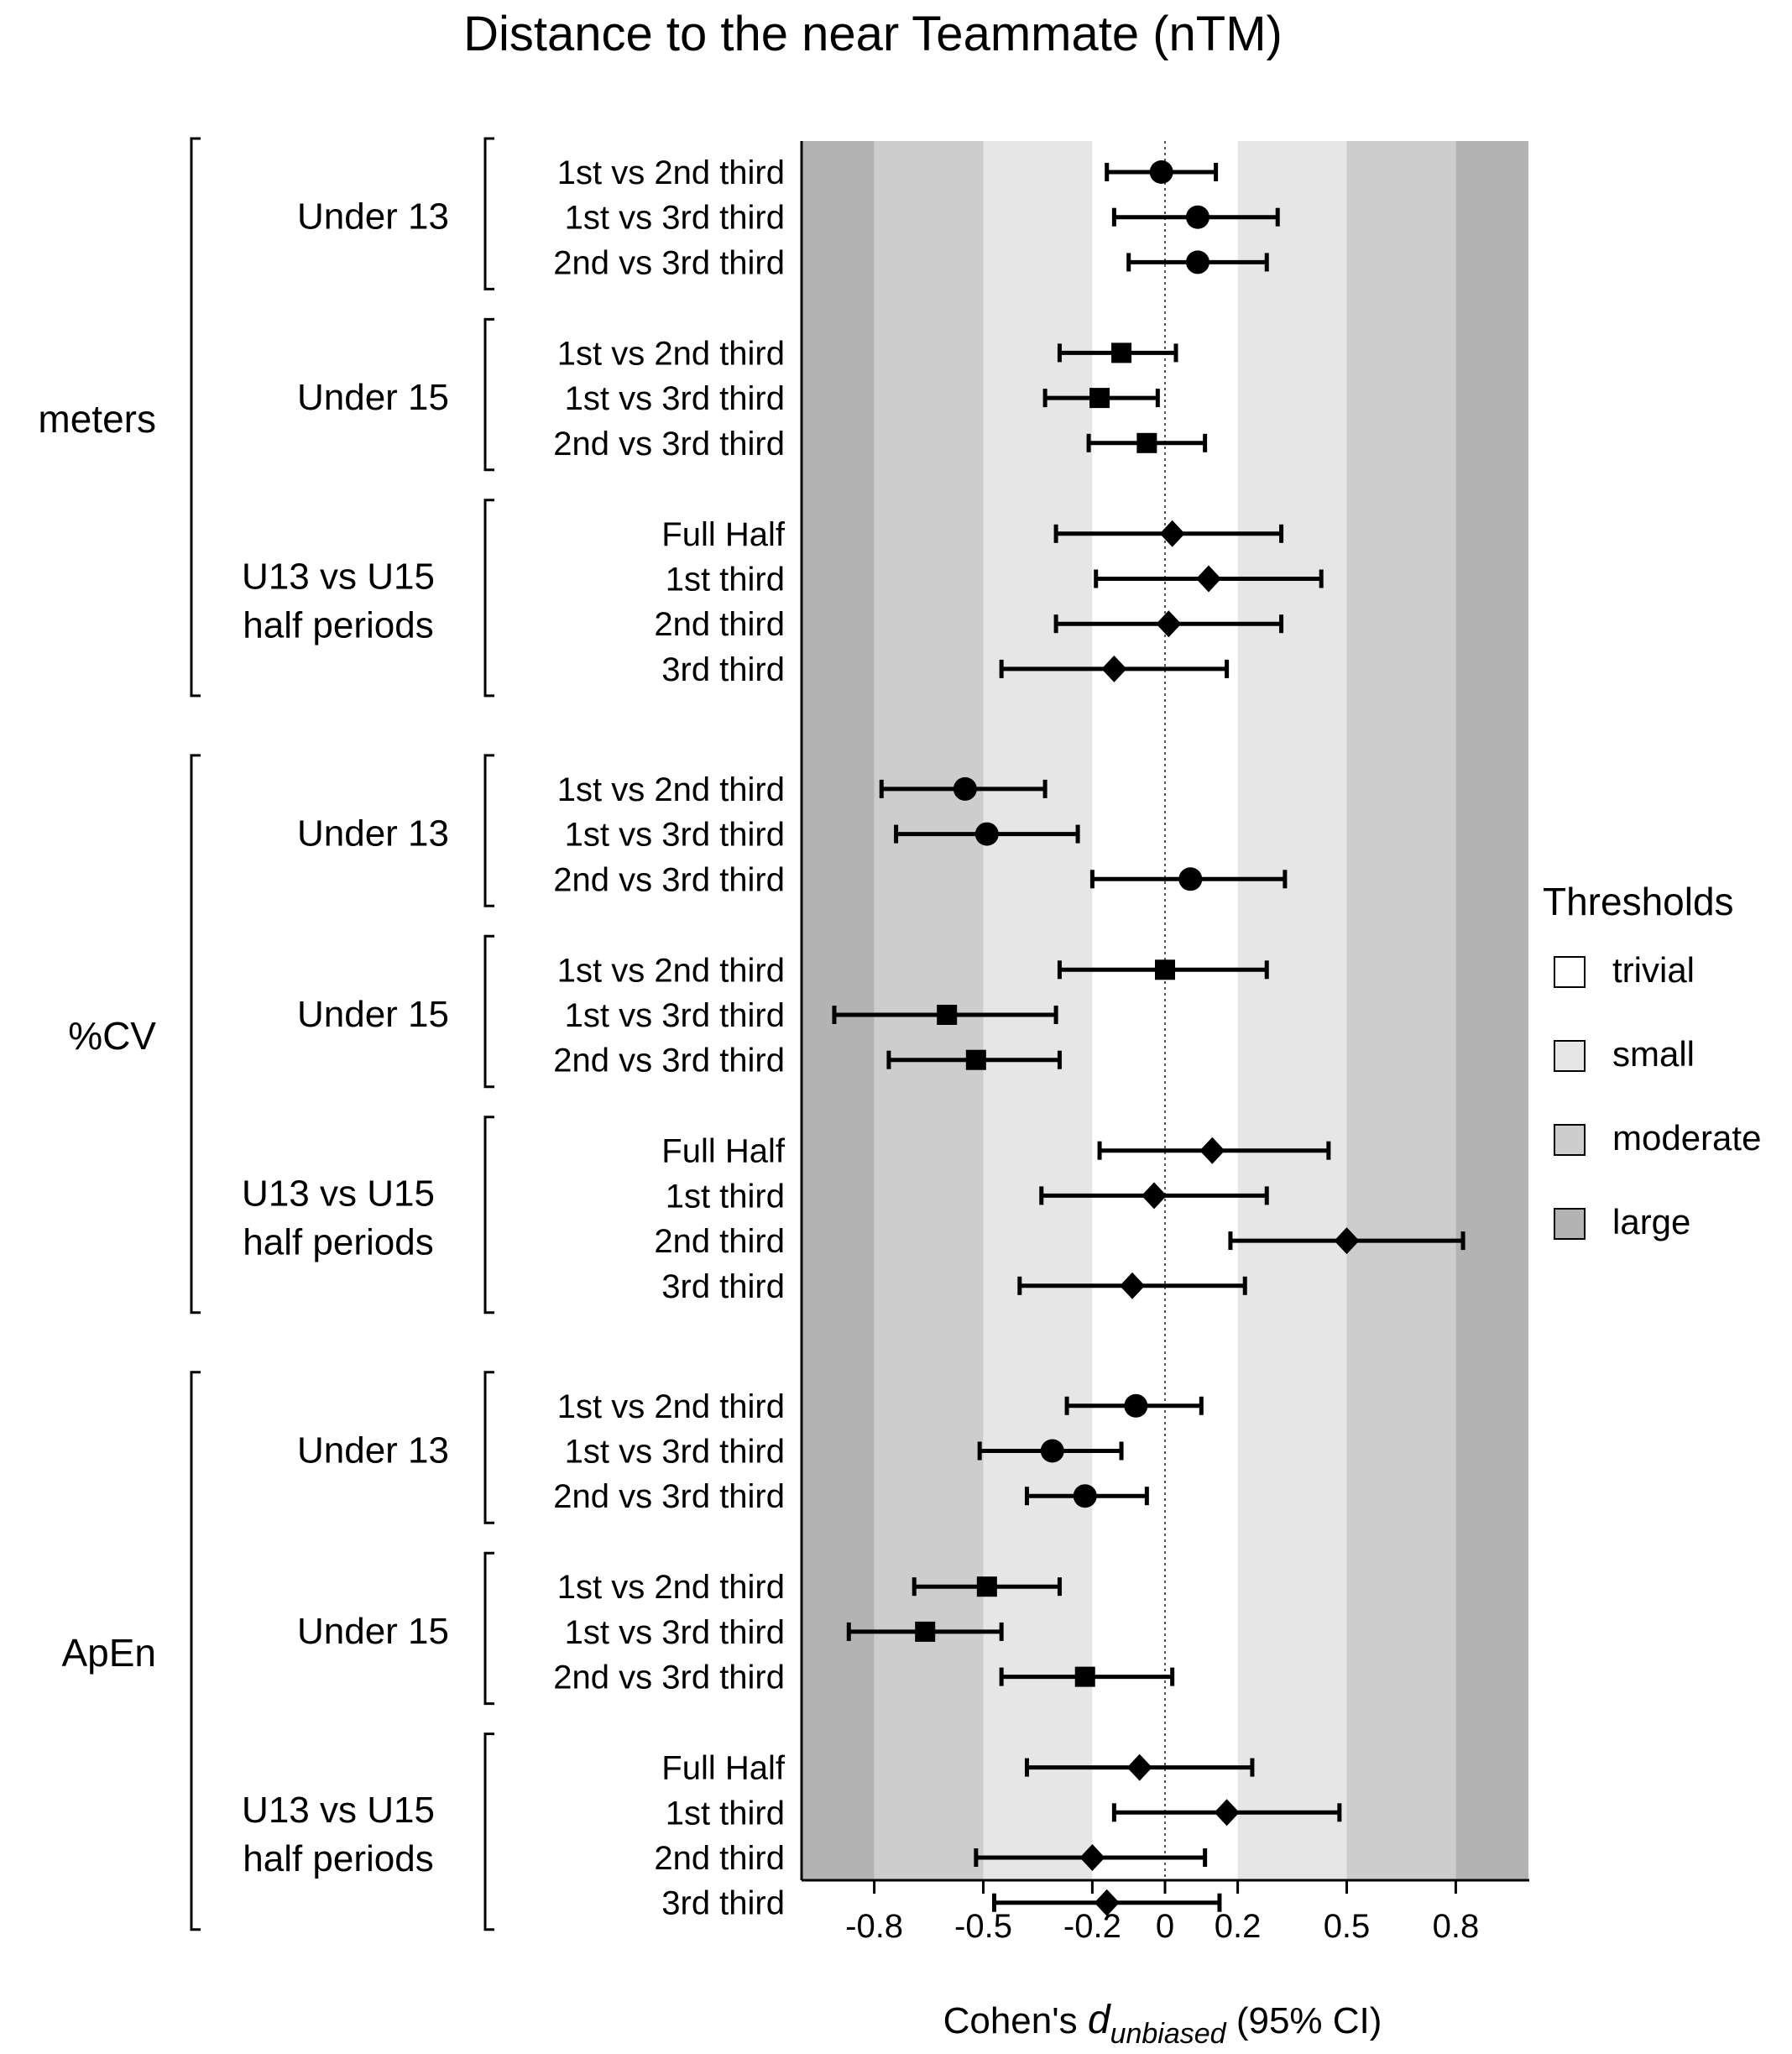 This screenshot has height=2054, width=1792. I want to click on x-tick-label: 0.8, so click(1456, 1926).